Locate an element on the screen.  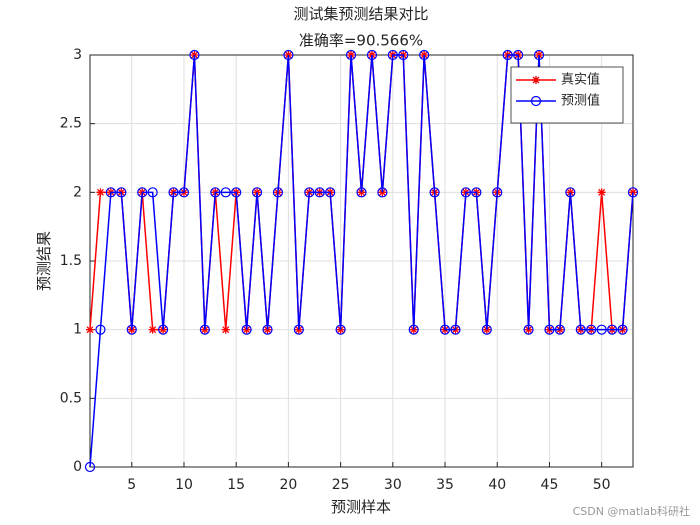
legend-box is located at coordinates (567, 95).